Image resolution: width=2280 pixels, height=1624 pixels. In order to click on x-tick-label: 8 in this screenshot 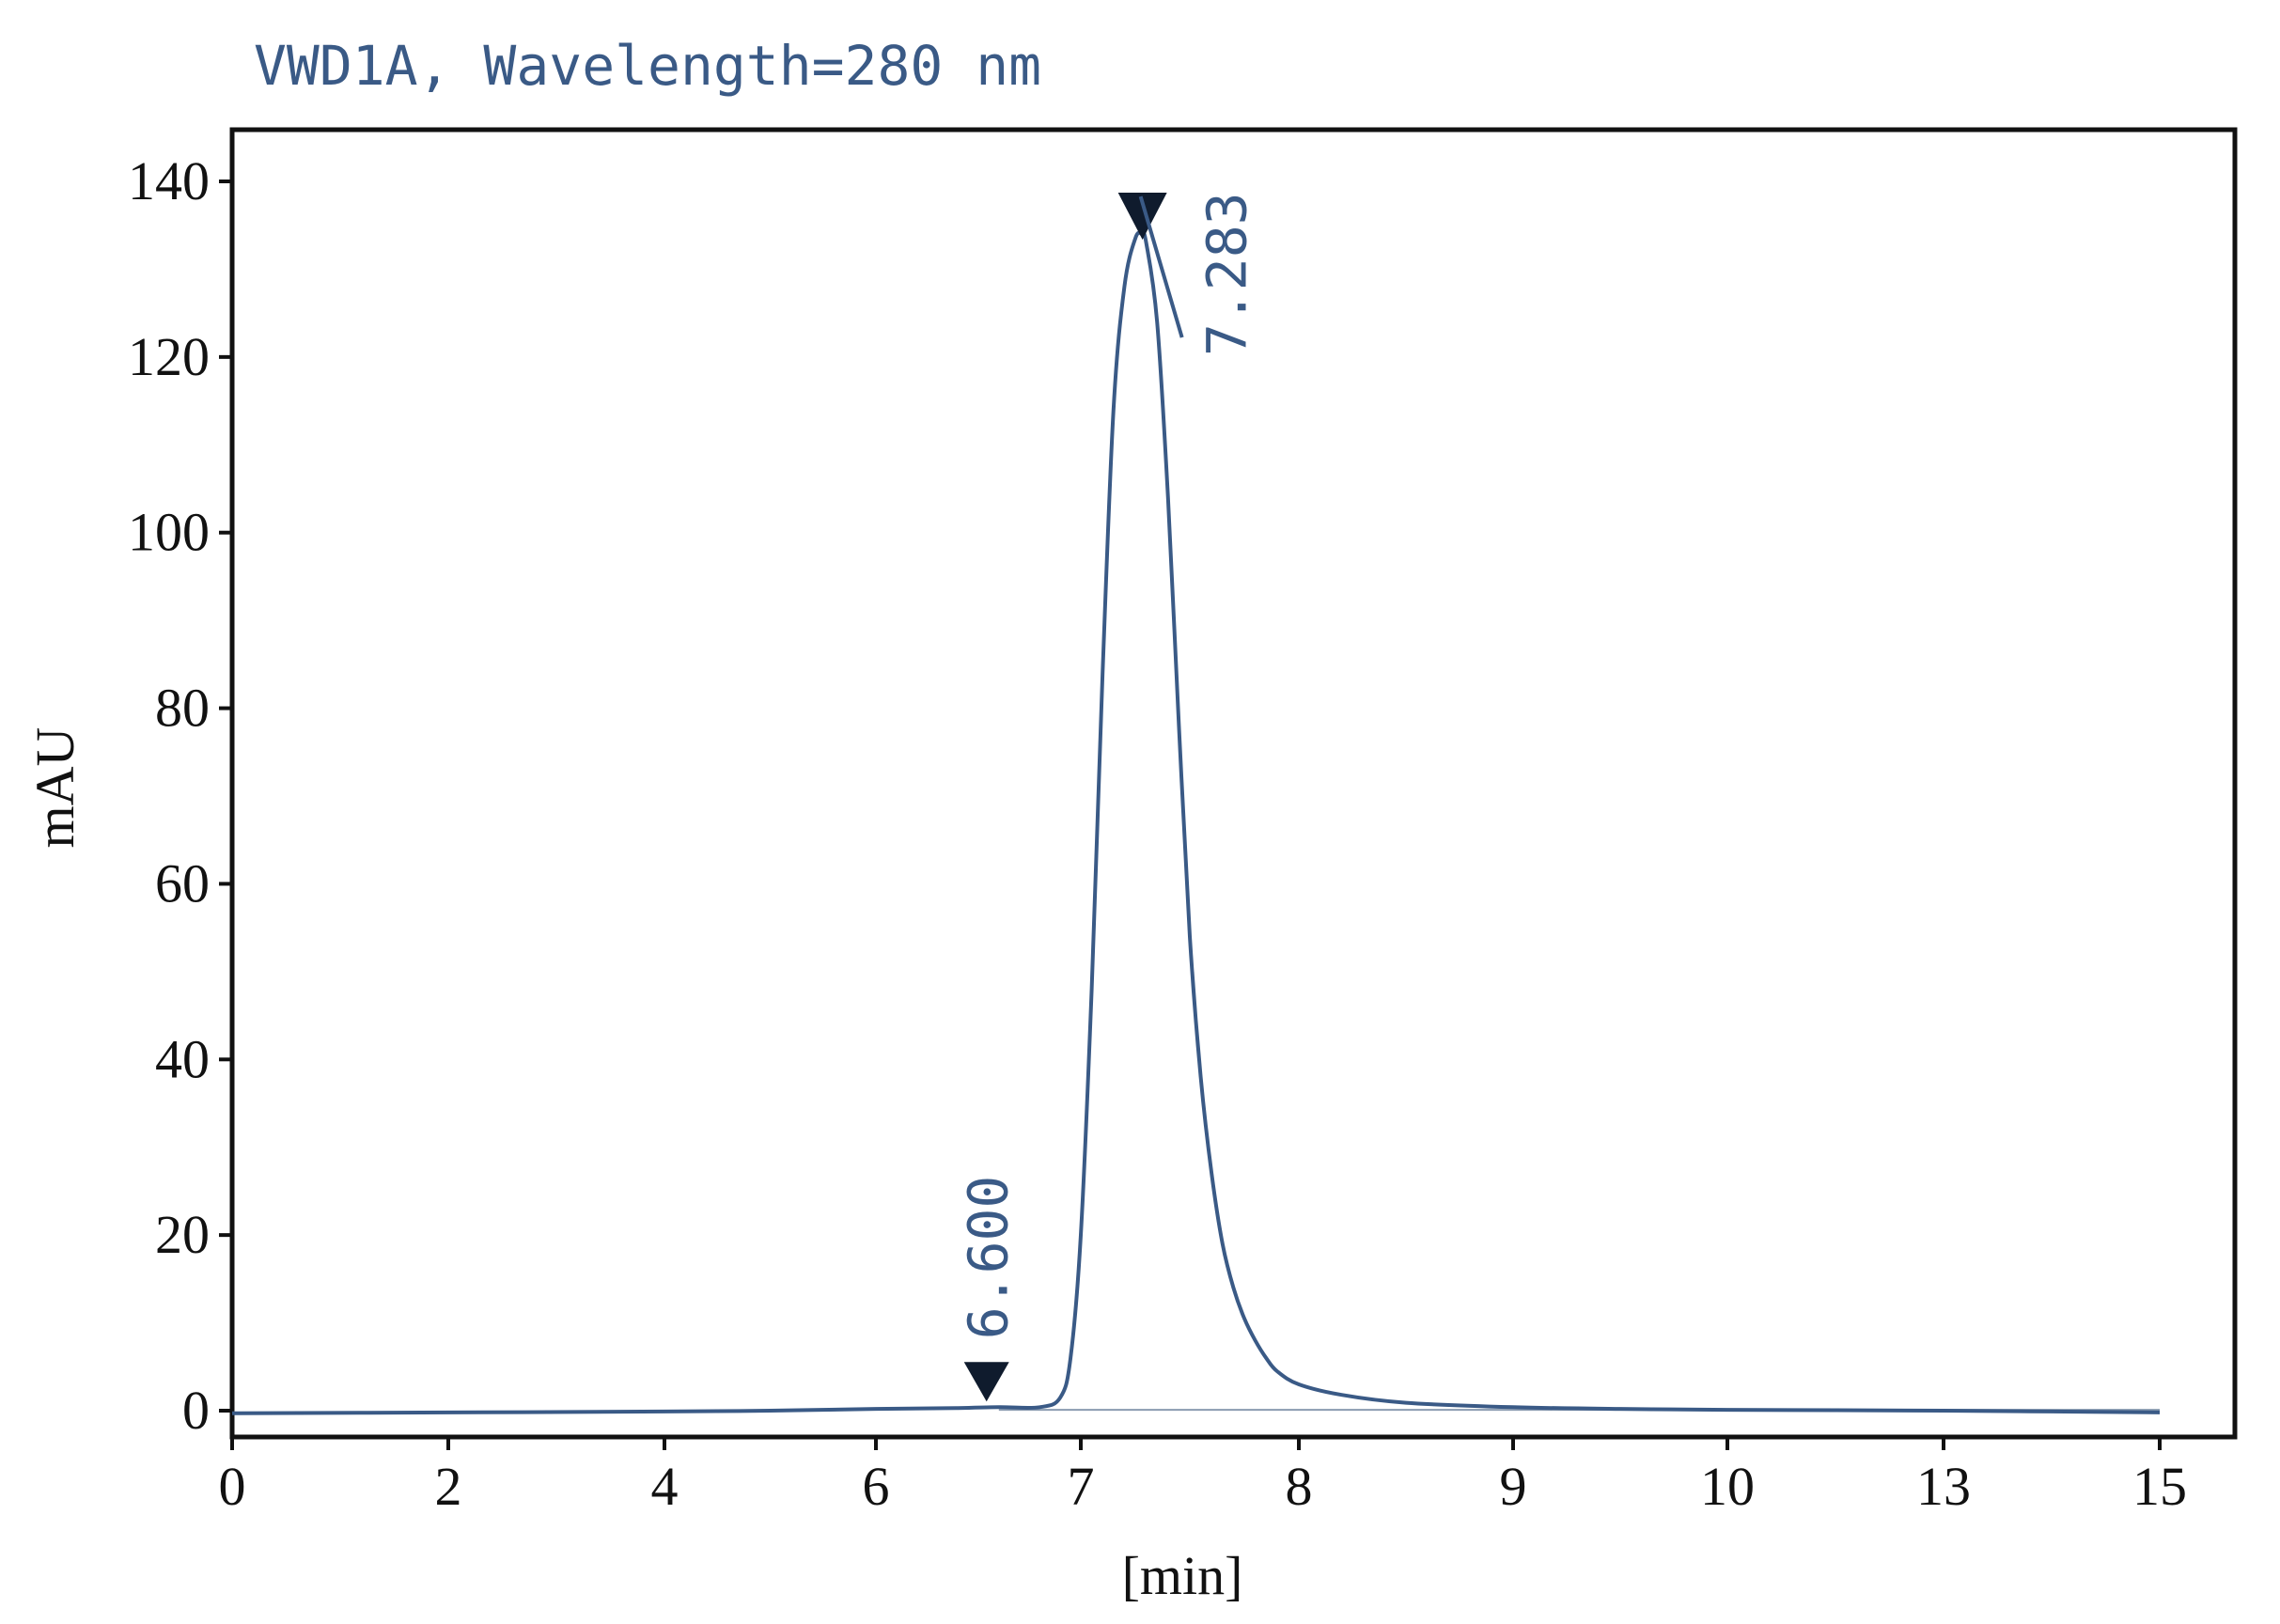, I will do `click(1299, 1486)`.